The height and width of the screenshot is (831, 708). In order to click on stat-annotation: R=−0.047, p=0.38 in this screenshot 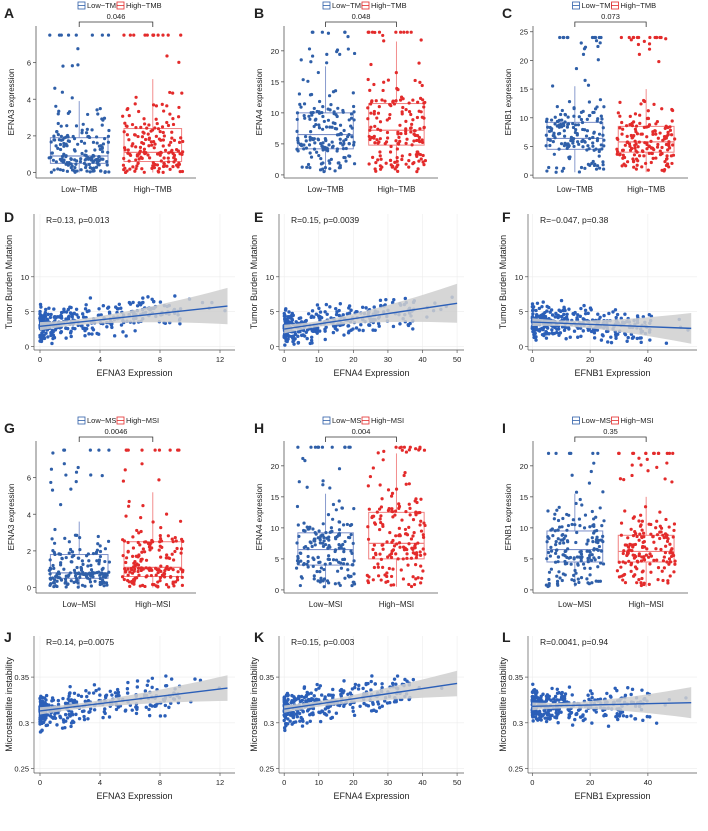, I will do `click(574, 220)`.